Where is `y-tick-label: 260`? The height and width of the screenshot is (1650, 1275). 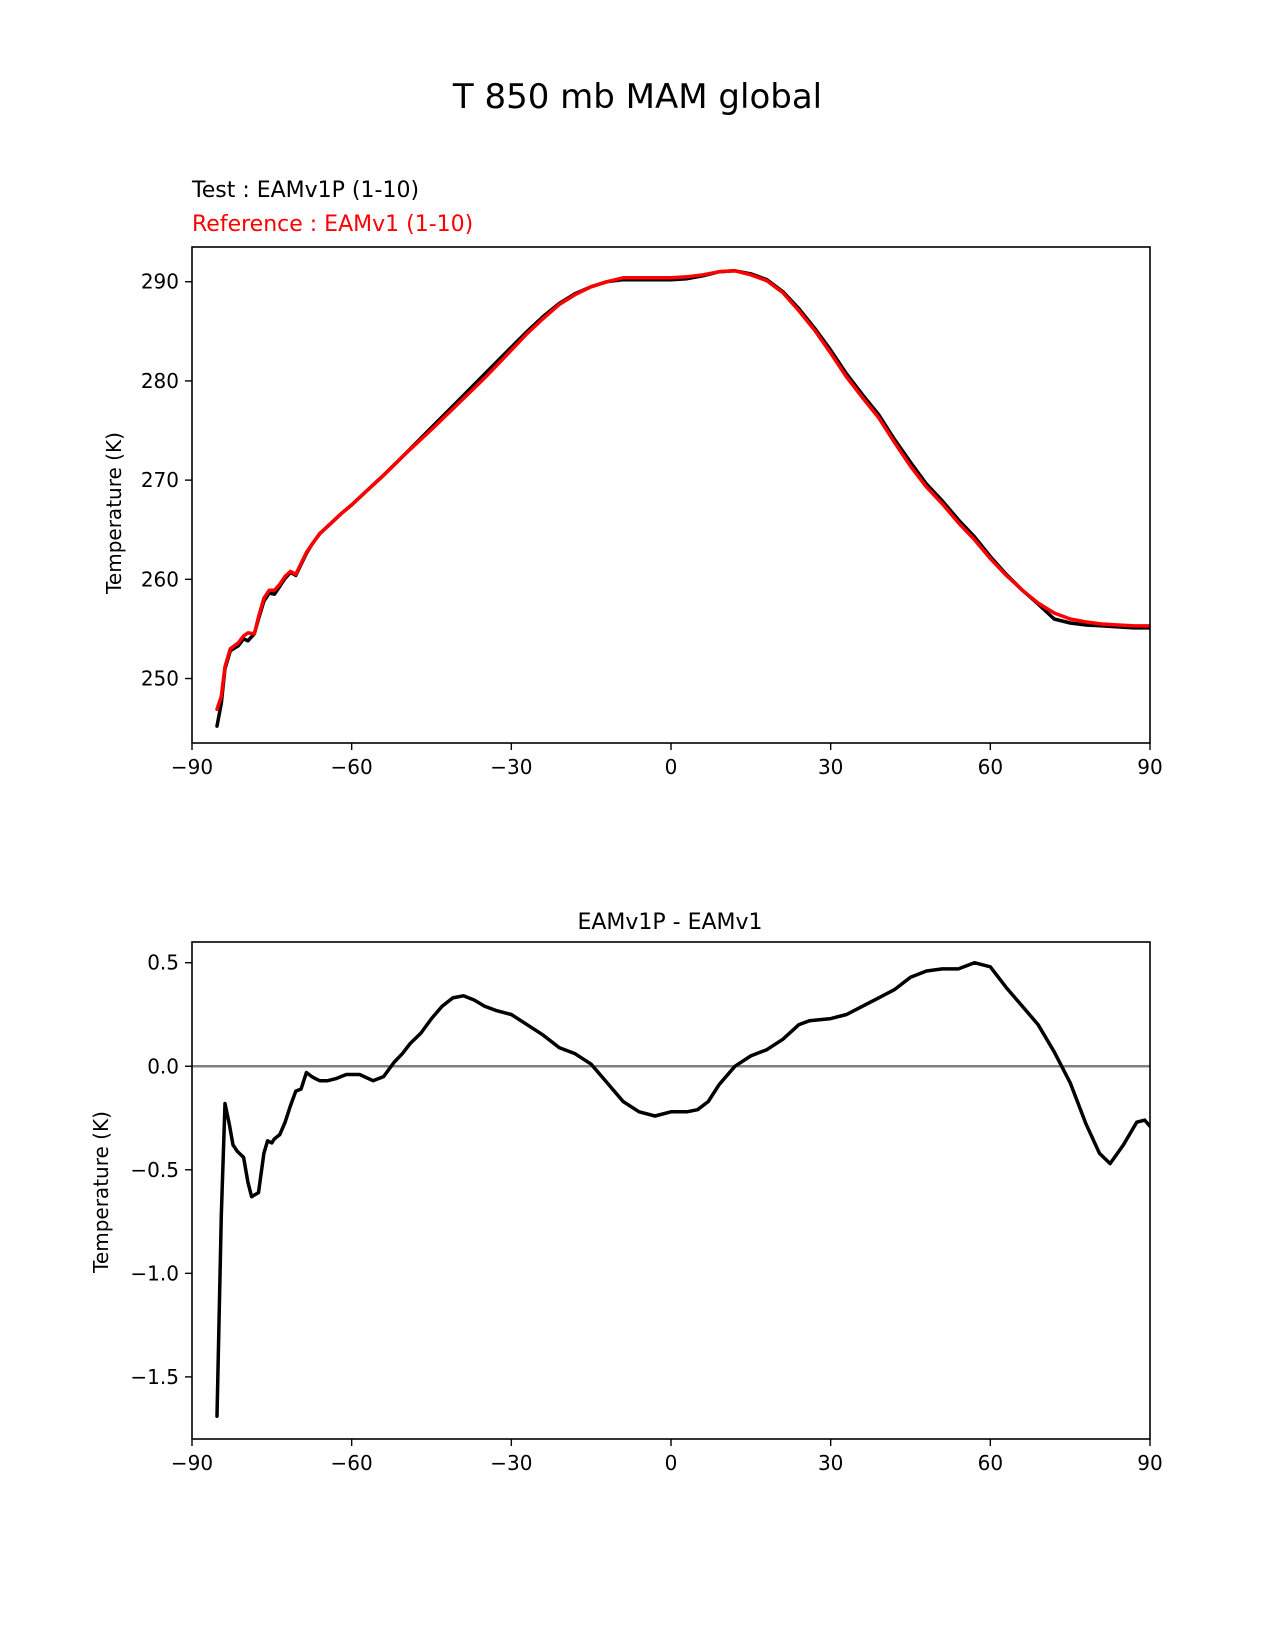 y-tick-label: 260 is located at coordinates (160, 579).